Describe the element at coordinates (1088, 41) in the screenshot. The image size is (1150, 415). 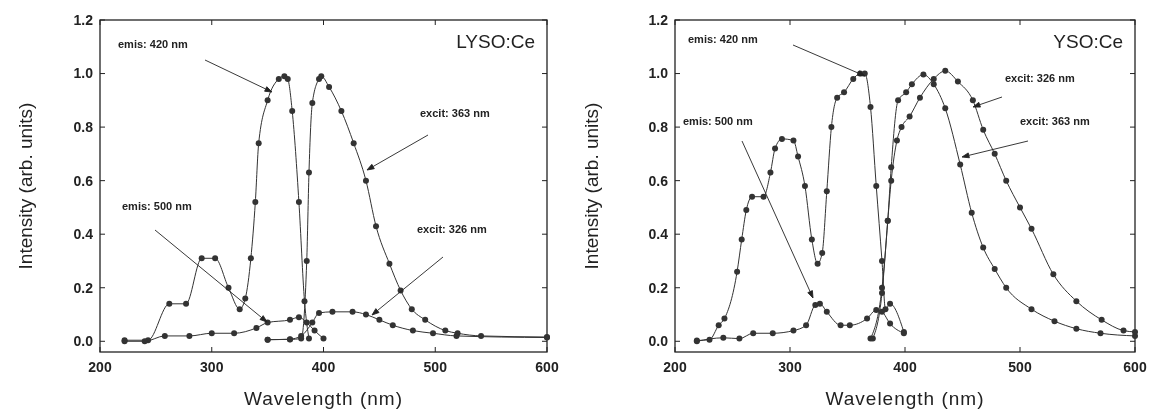
I see `text: YSO:Ce` at that location.